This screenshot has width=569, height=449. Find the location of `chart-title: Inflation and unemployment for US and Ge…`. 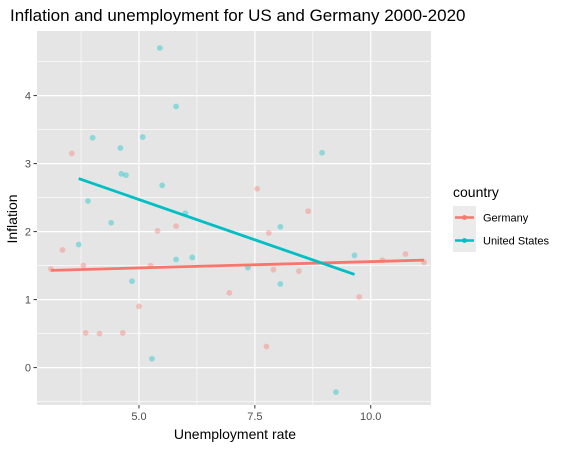

chart-title: Inflation and unemployment for US and Ge… is located at coordinates (238, 15).